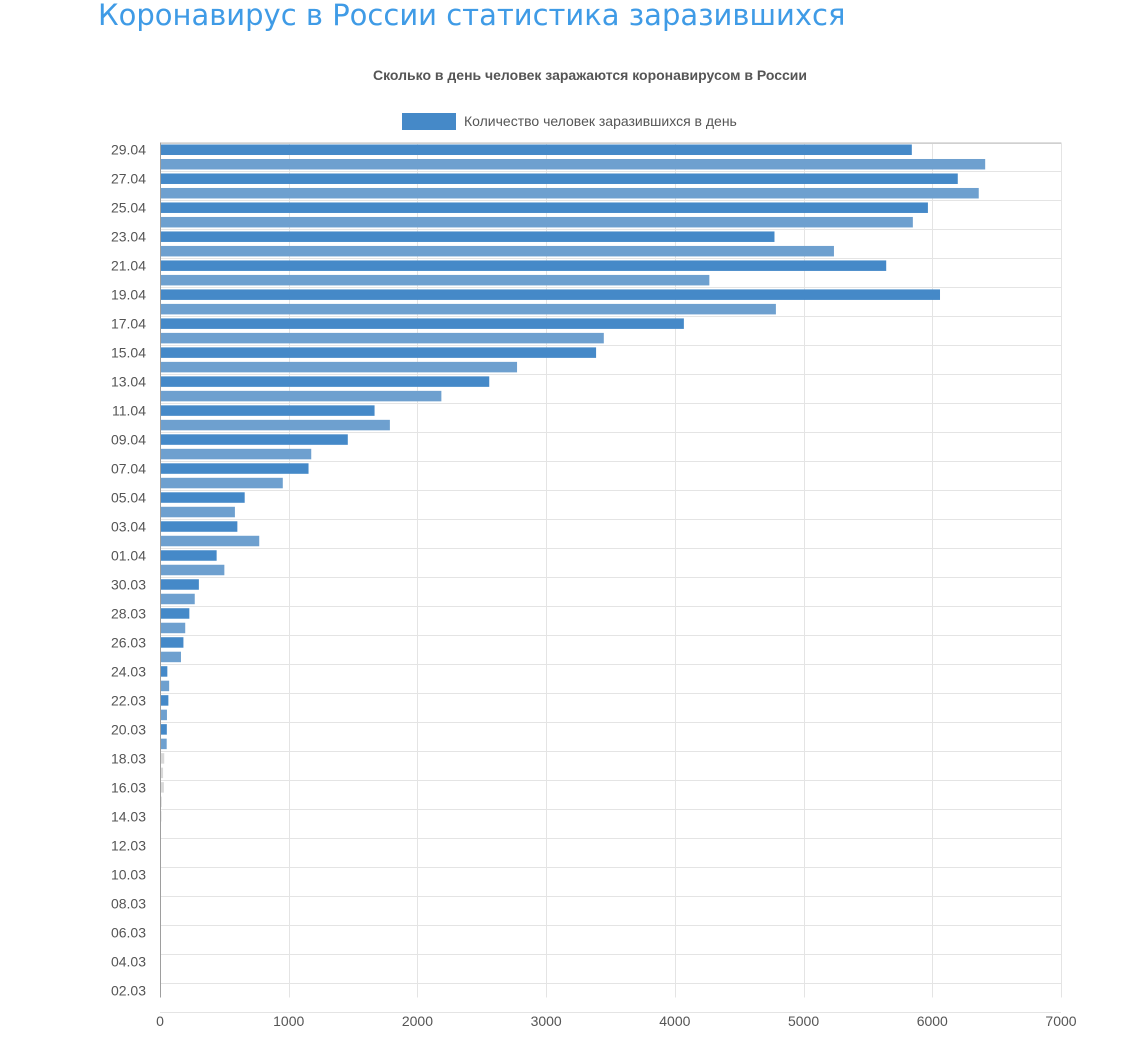  What do you see at coordinates (128, 700) in the screenshot?
I see `y-tick-label: 22.03` at bounding box center [128, 700].